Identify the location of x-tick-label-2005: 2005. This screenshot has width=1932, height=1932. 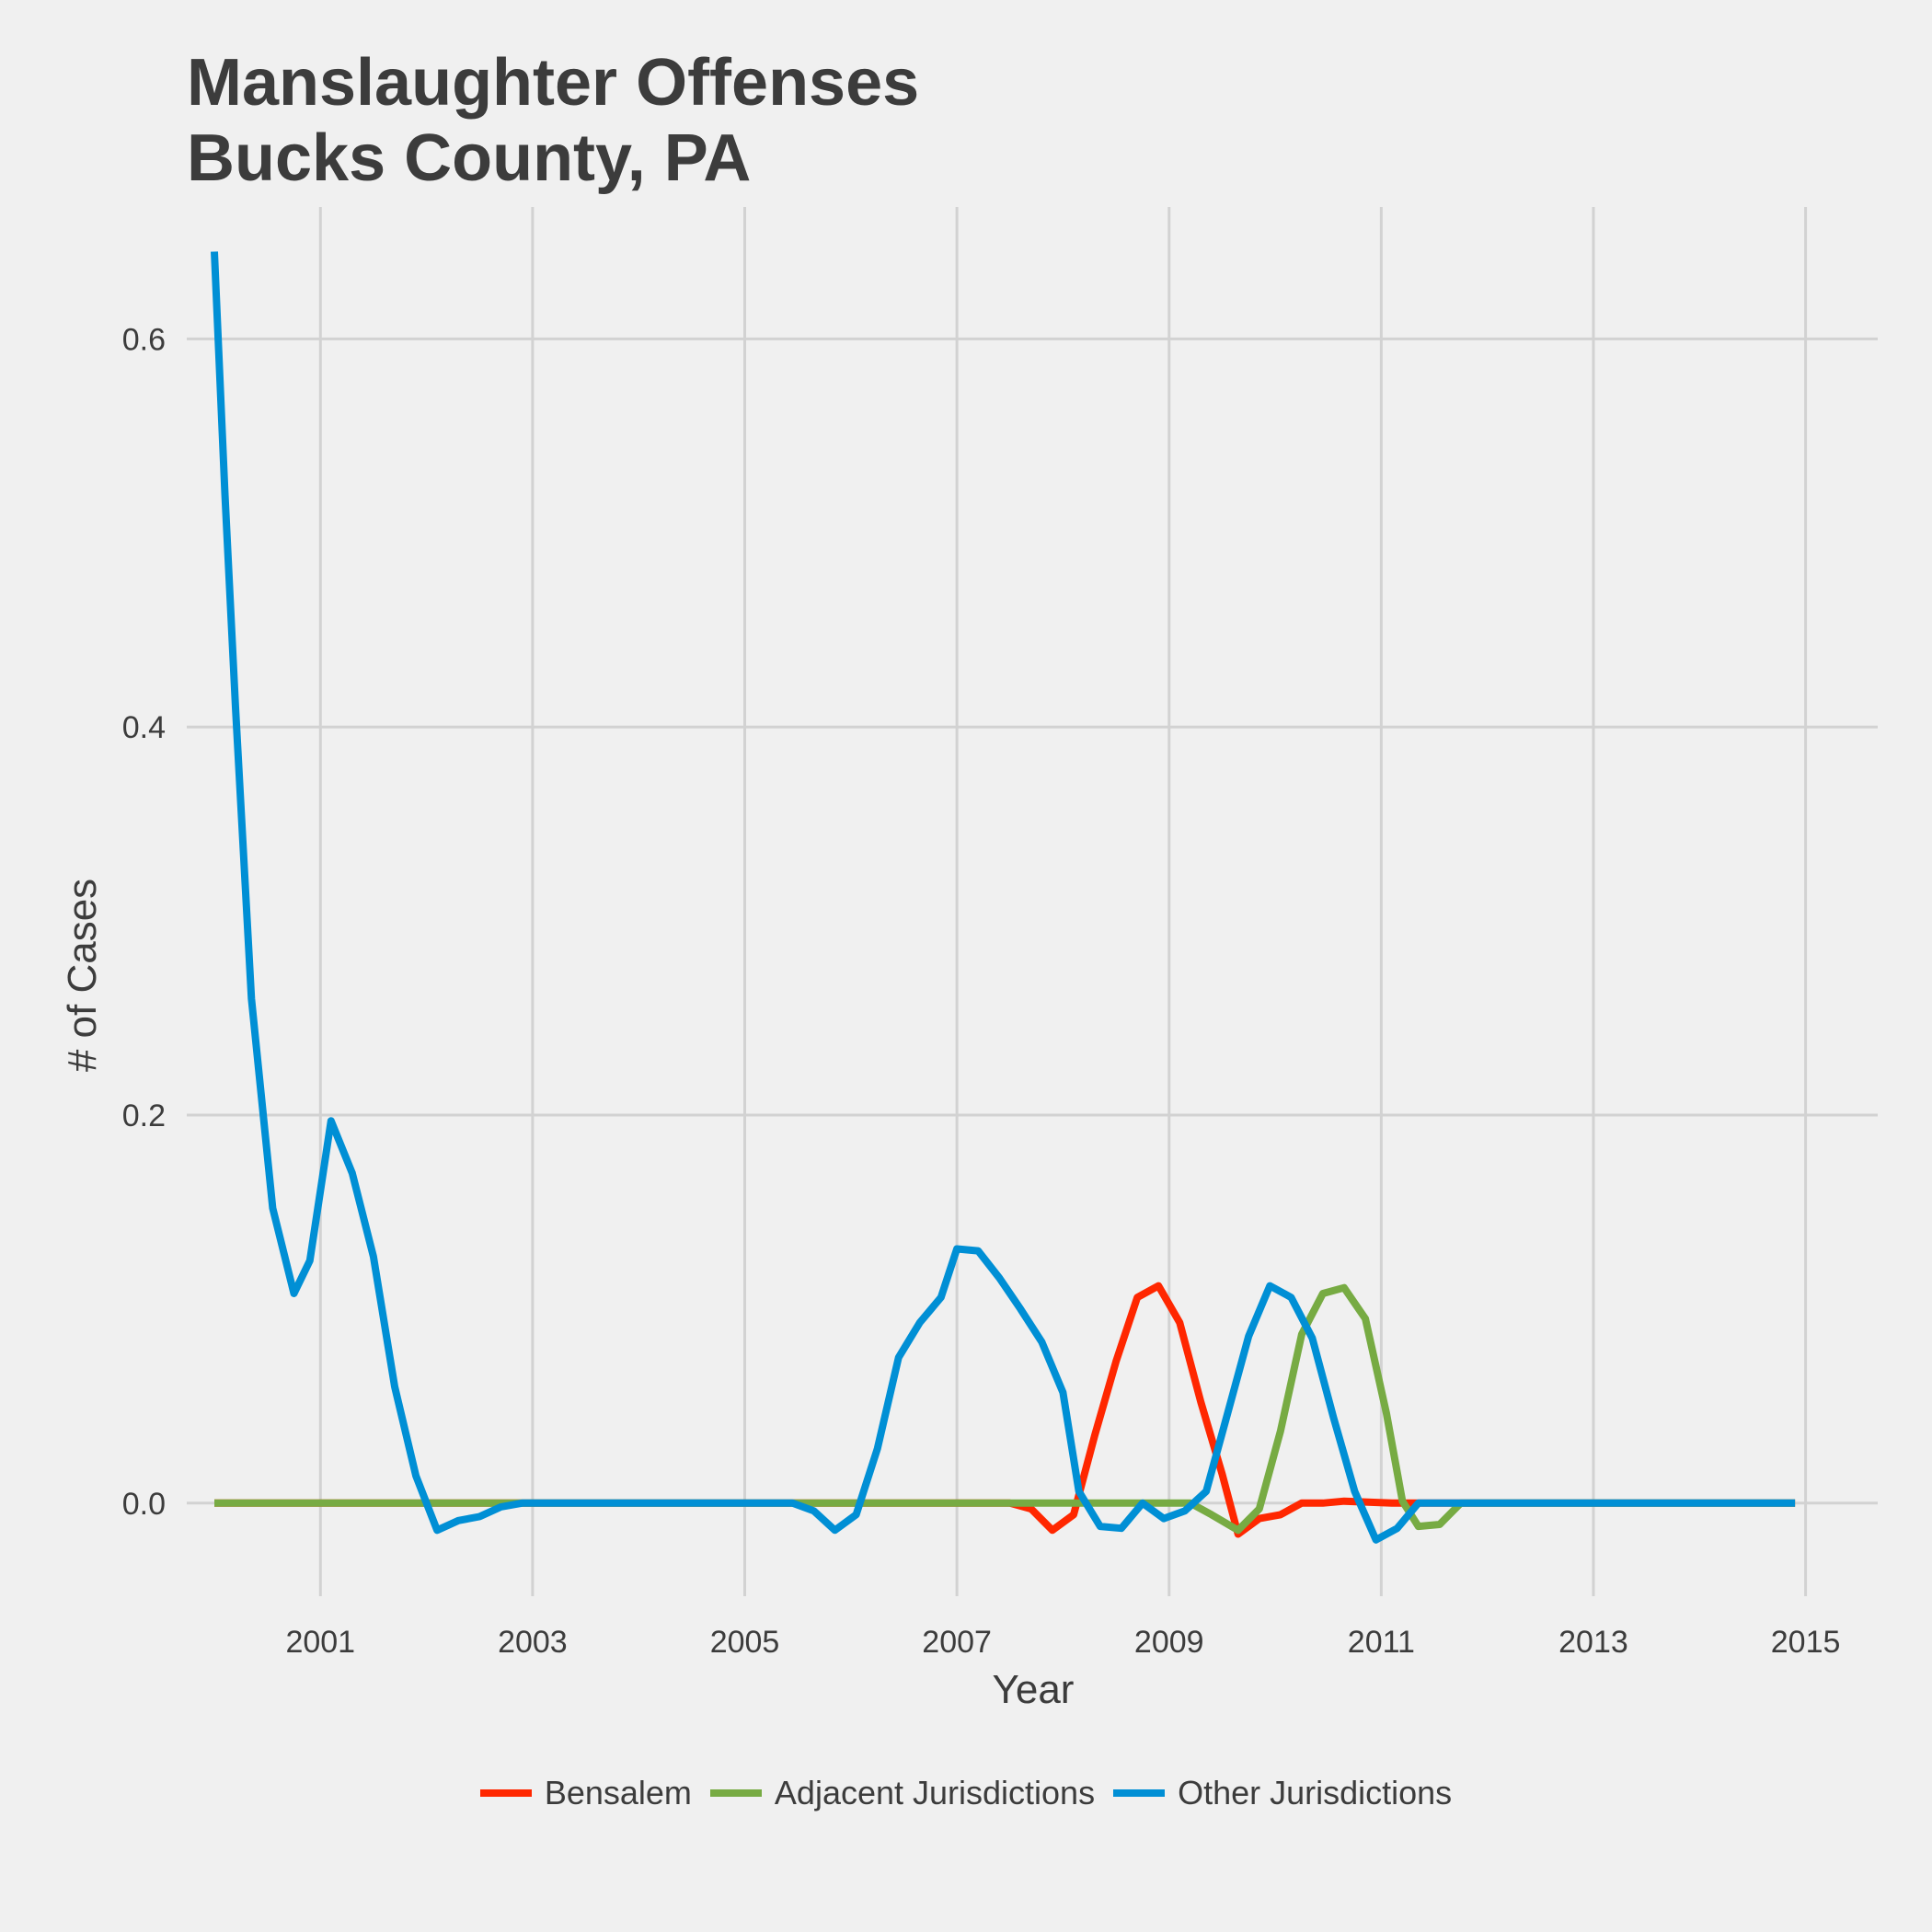
(745, 1642).